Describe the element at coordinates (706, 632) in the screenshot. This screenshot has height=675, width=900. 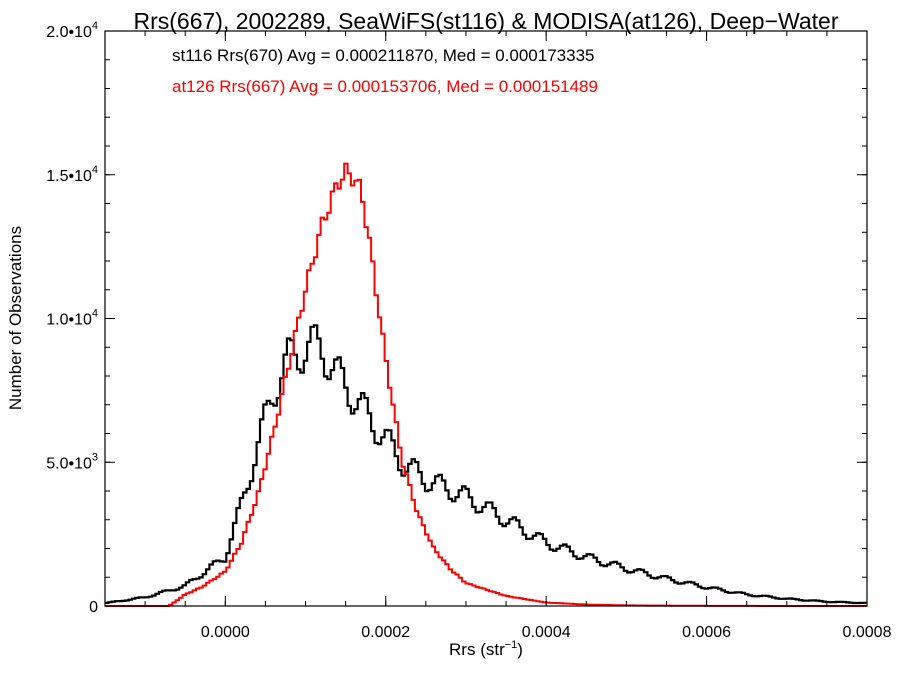
I see `x-tick-label: 0.0006` at that location.